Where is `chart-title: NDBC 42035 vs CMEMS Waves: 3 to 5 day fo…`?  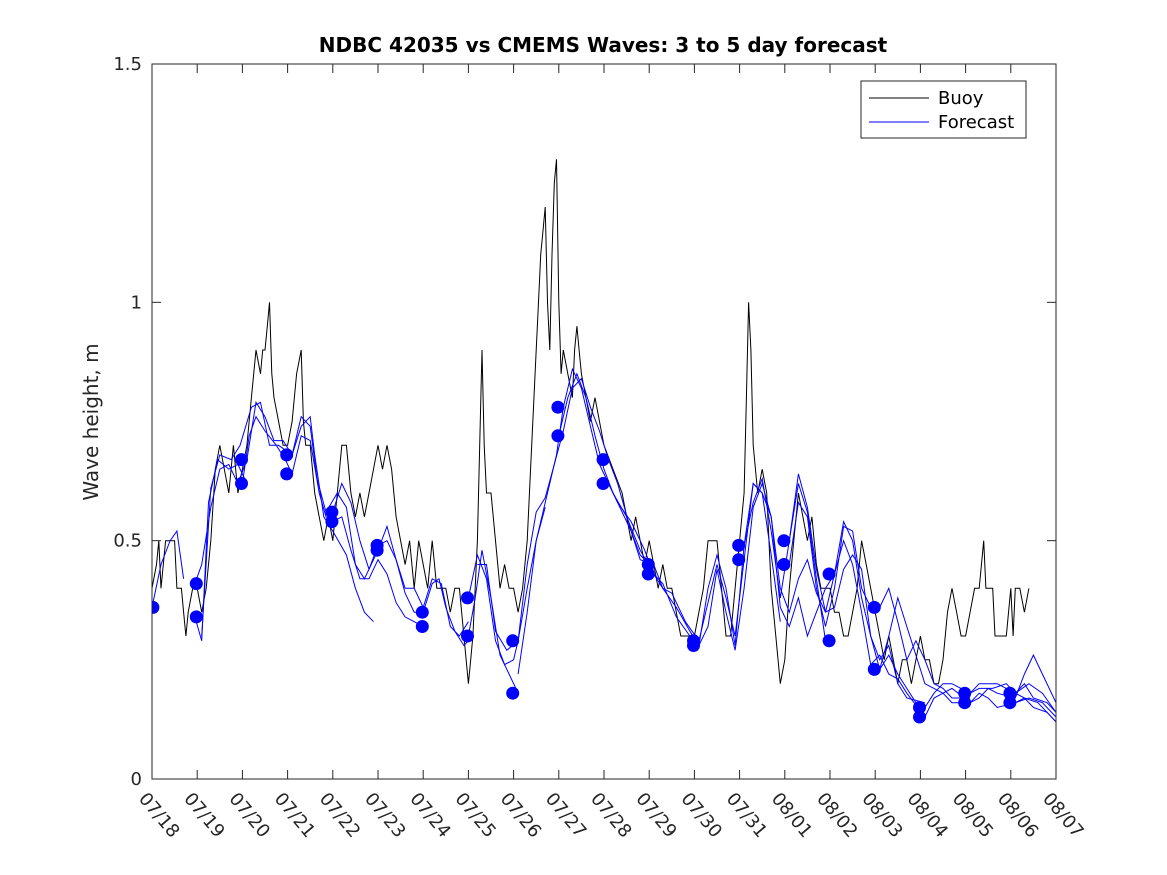 chart-title: NDBC 42035 vs CMEMS Waves: 3 to 5 day fo… is located at coordinates (603, 45).